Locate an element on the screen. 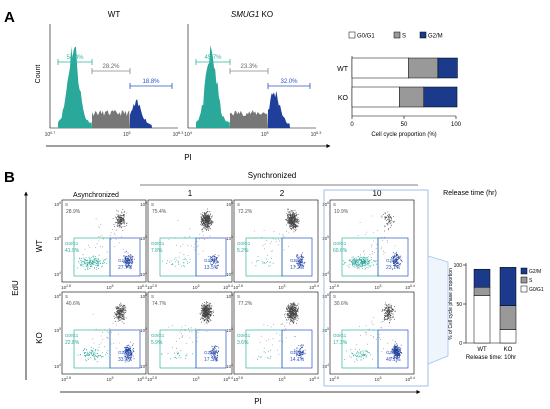 The height and width of the screenshot is (409, 550). bar-tick-label: 50 is located at coordinates (404, 125).